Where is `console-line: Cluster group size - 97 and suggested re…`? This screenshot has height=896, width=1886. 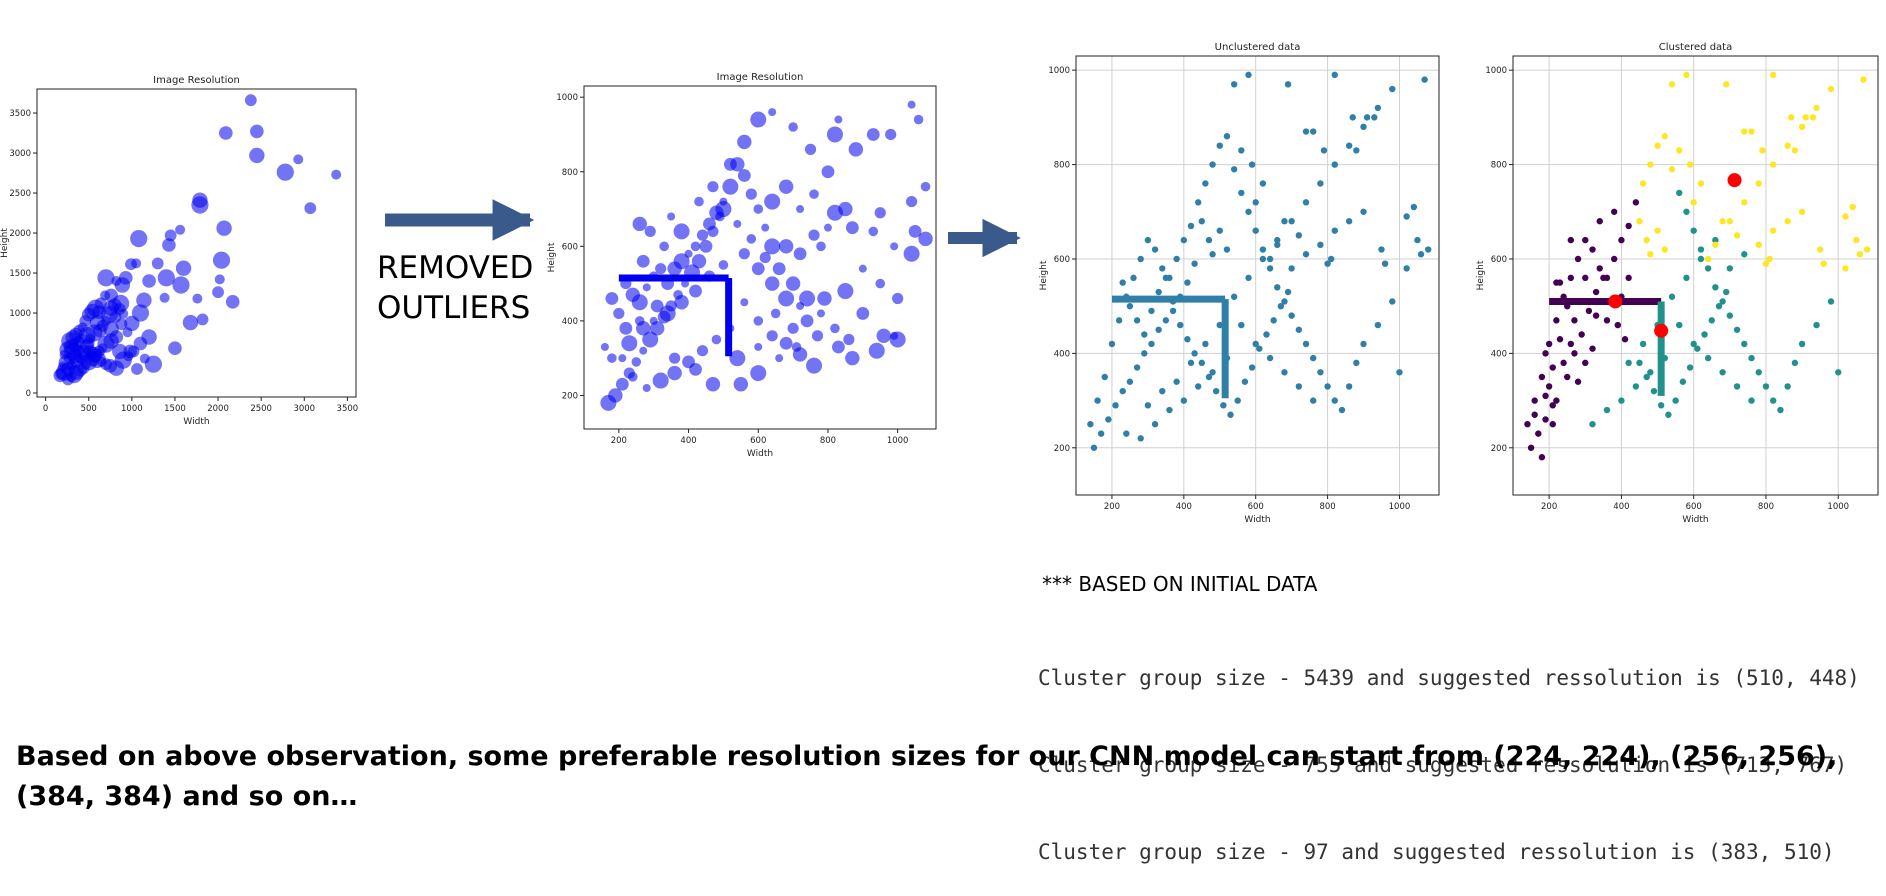 console-line: Cluster group size - 97 and suggested re… is located at coordinates (1436, 852).